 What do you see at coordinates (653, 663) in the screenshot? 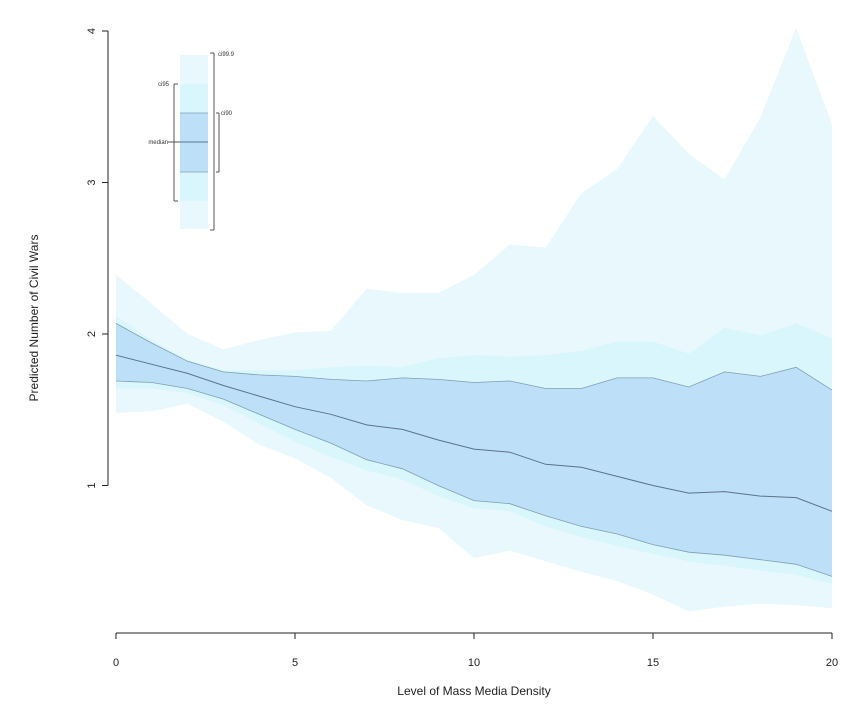
I see `x-tick-label: 15` at bounding box center [653, 663].